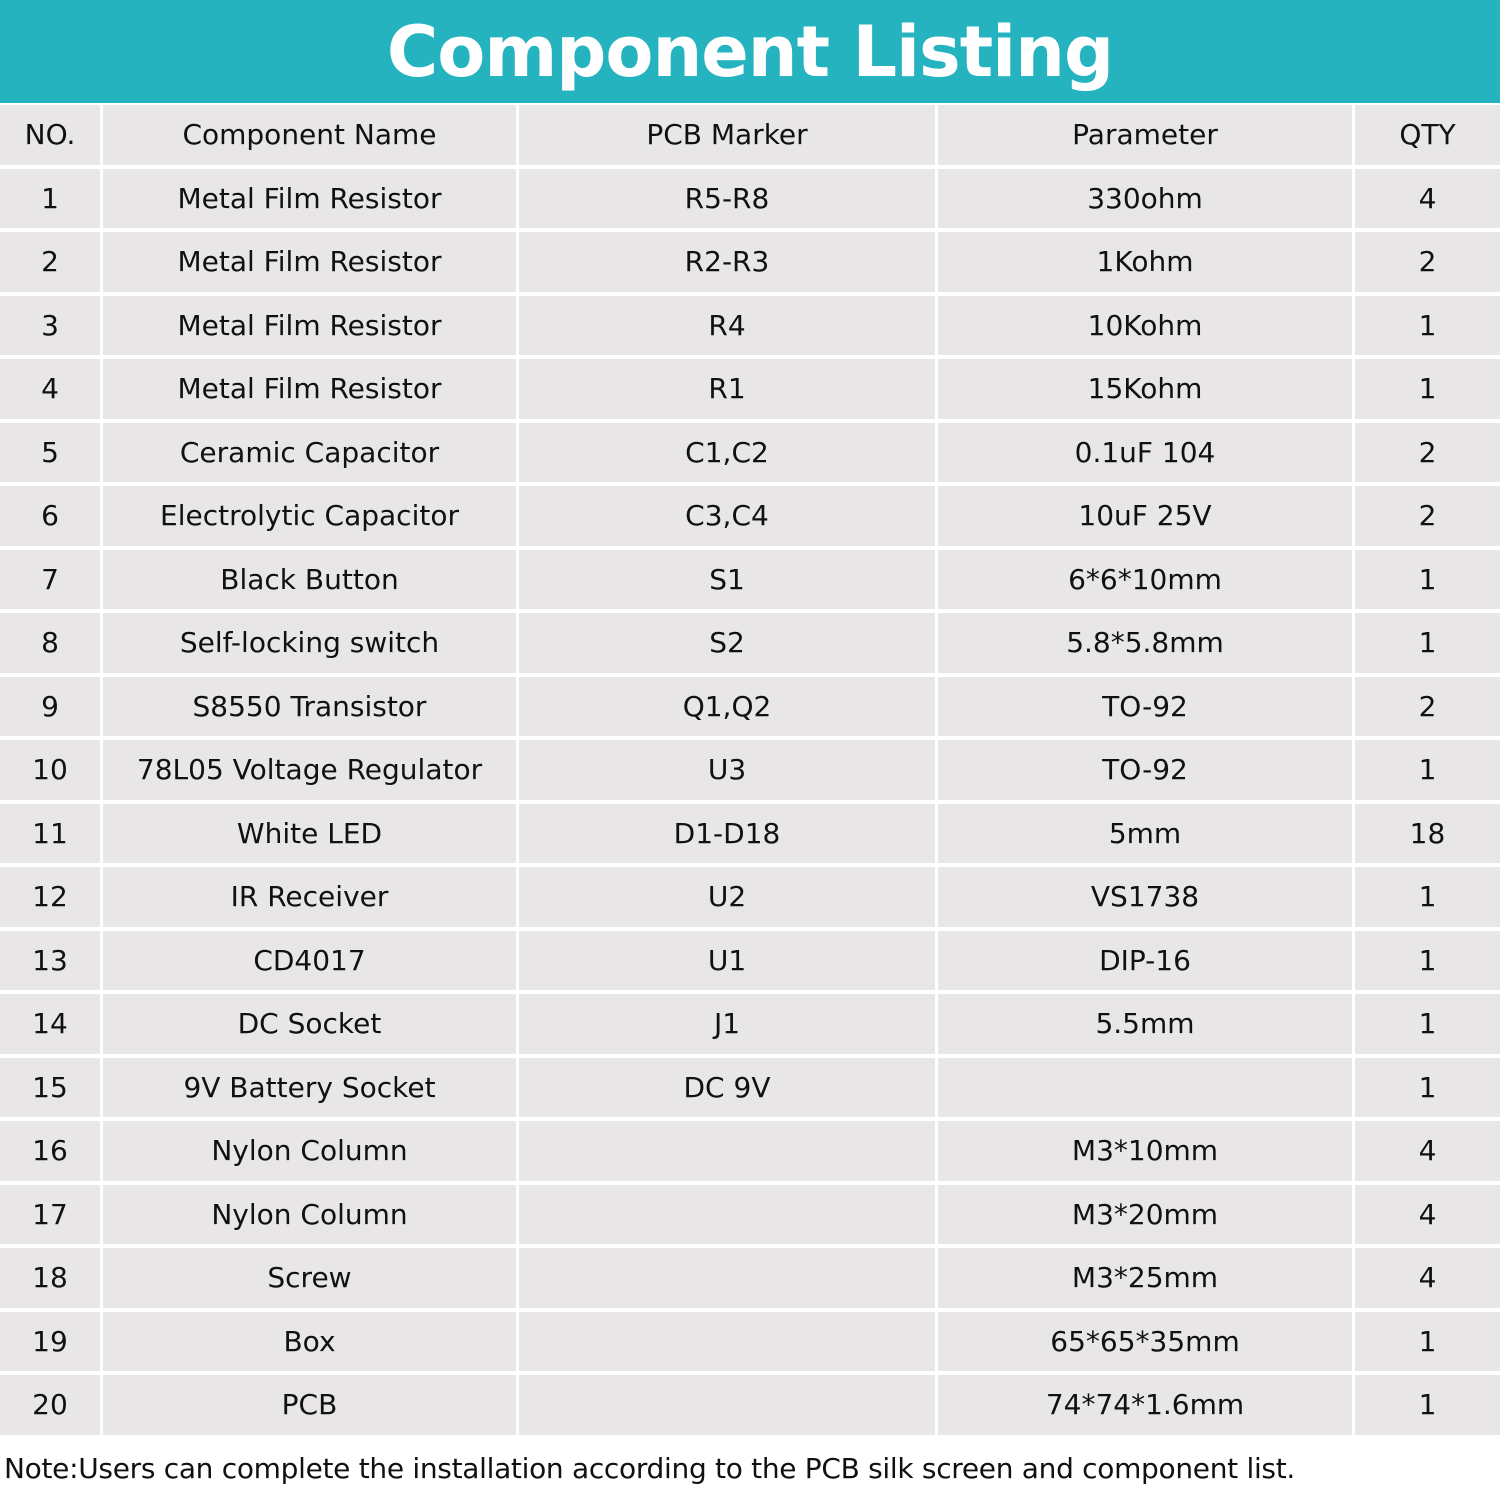  What do you see at coordinates (727, 135) in the screenshot?
I see `column-header: PCB Marker` at bounding box center [727, 135].